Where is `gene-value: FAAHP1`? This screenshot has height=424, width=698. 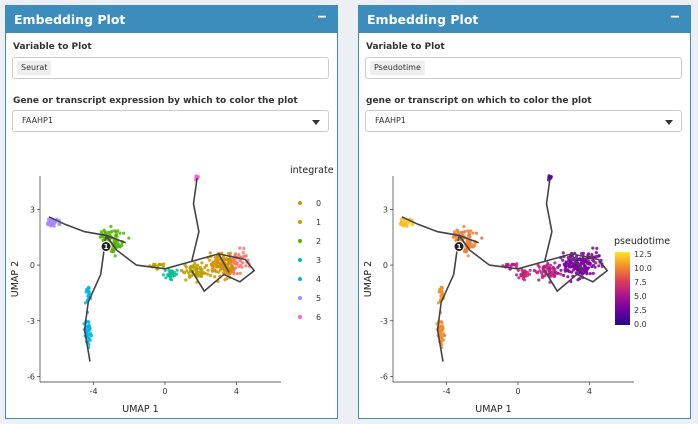
gene-value: FAAHP1 is located at coordinates (390, 120).